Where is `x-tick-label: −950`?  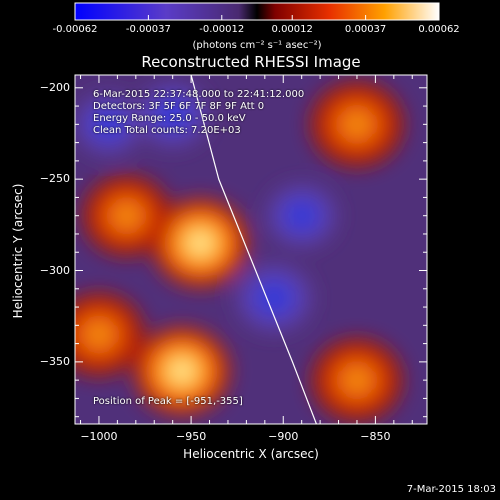
x-tick-label: −950 is located at coordinates (191, 436).